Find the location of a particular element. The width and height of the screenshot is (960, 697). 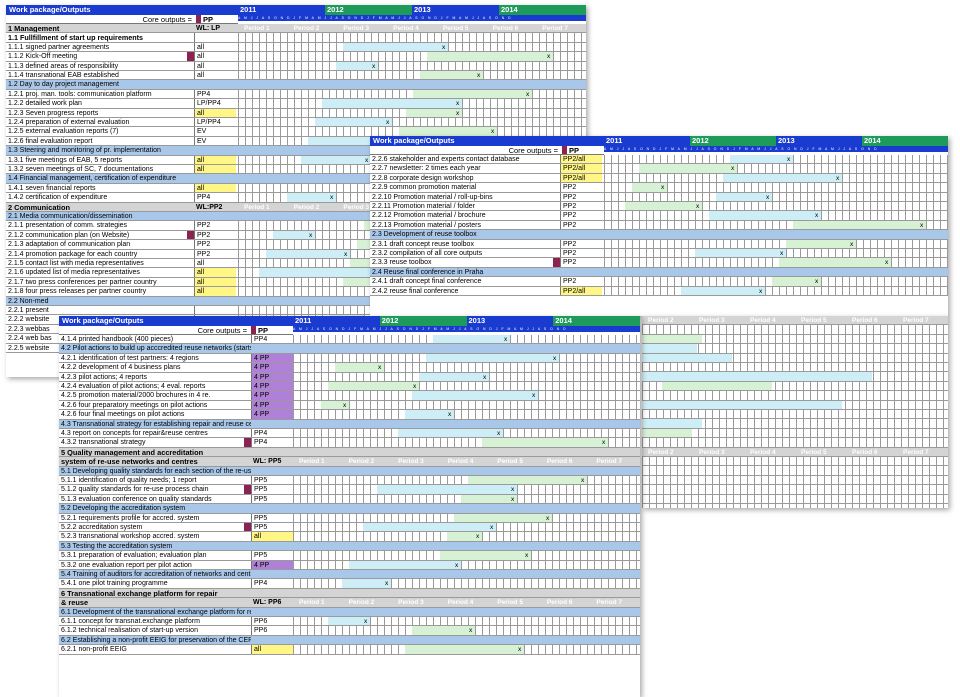

row-label: 2 Communication is located at coordinates (39, 206).